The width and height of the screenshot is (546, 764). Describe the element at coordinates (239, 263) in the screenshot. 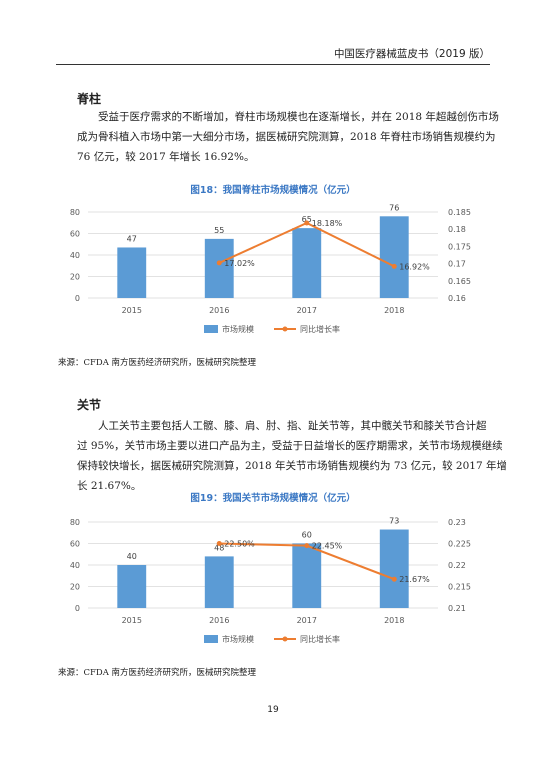

I see `growth-value-label: 17.02%` at that location.